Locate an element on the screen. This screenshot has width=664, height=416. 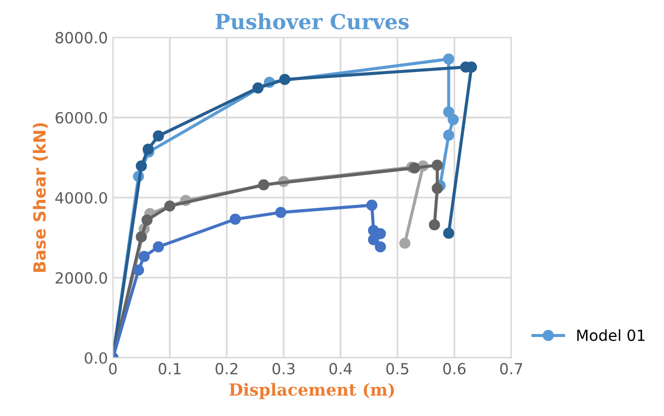
y-tick-label: 4000.0 is located at coordinates (81, 198).